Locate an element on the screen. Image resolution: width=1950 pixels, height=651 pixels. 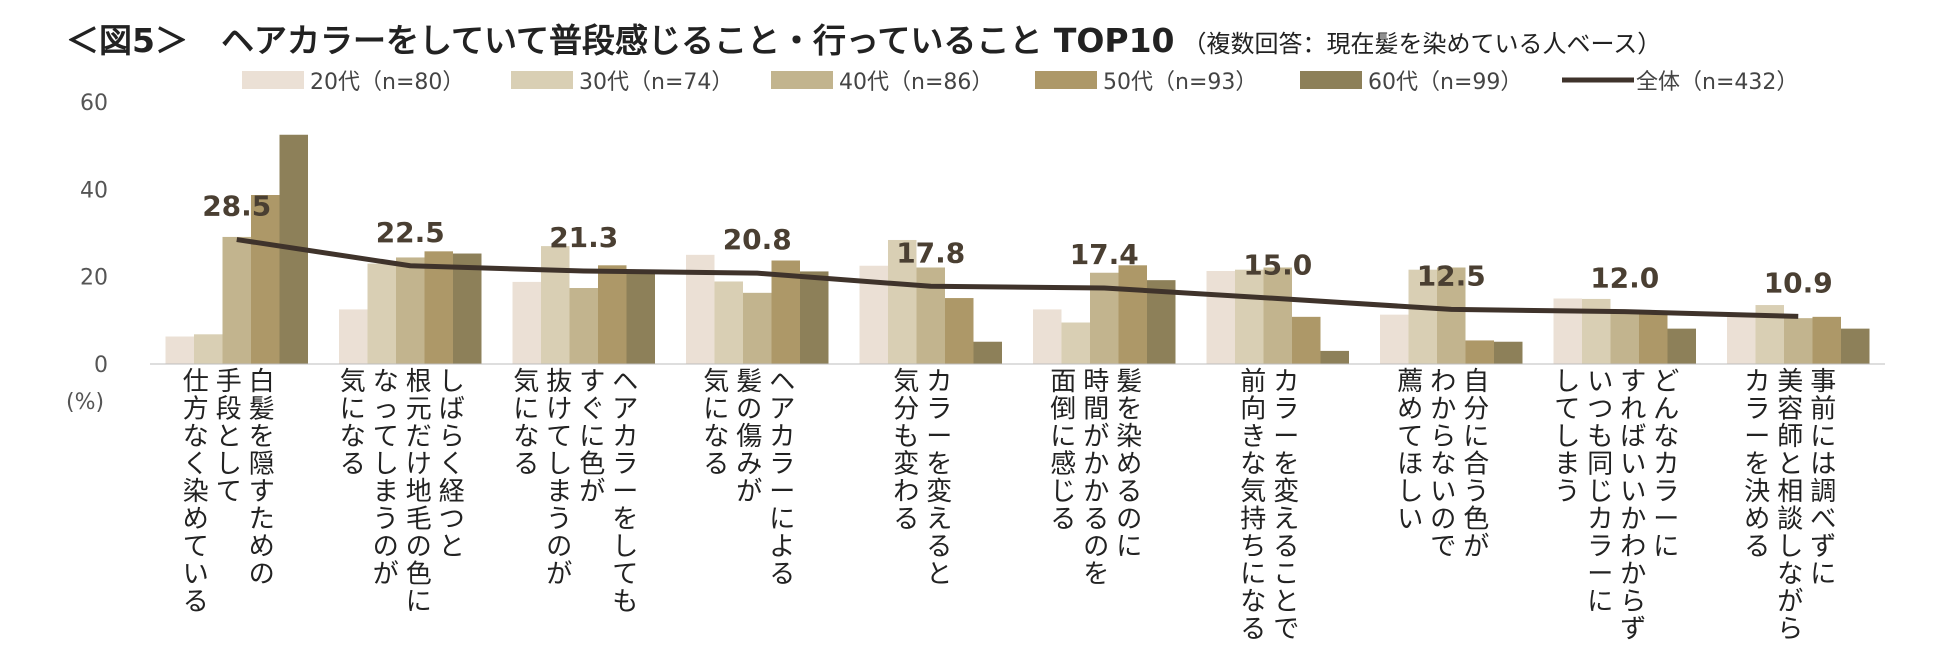
category-label-line: 抜けてしまうのが is located at coordinates (559, 478).